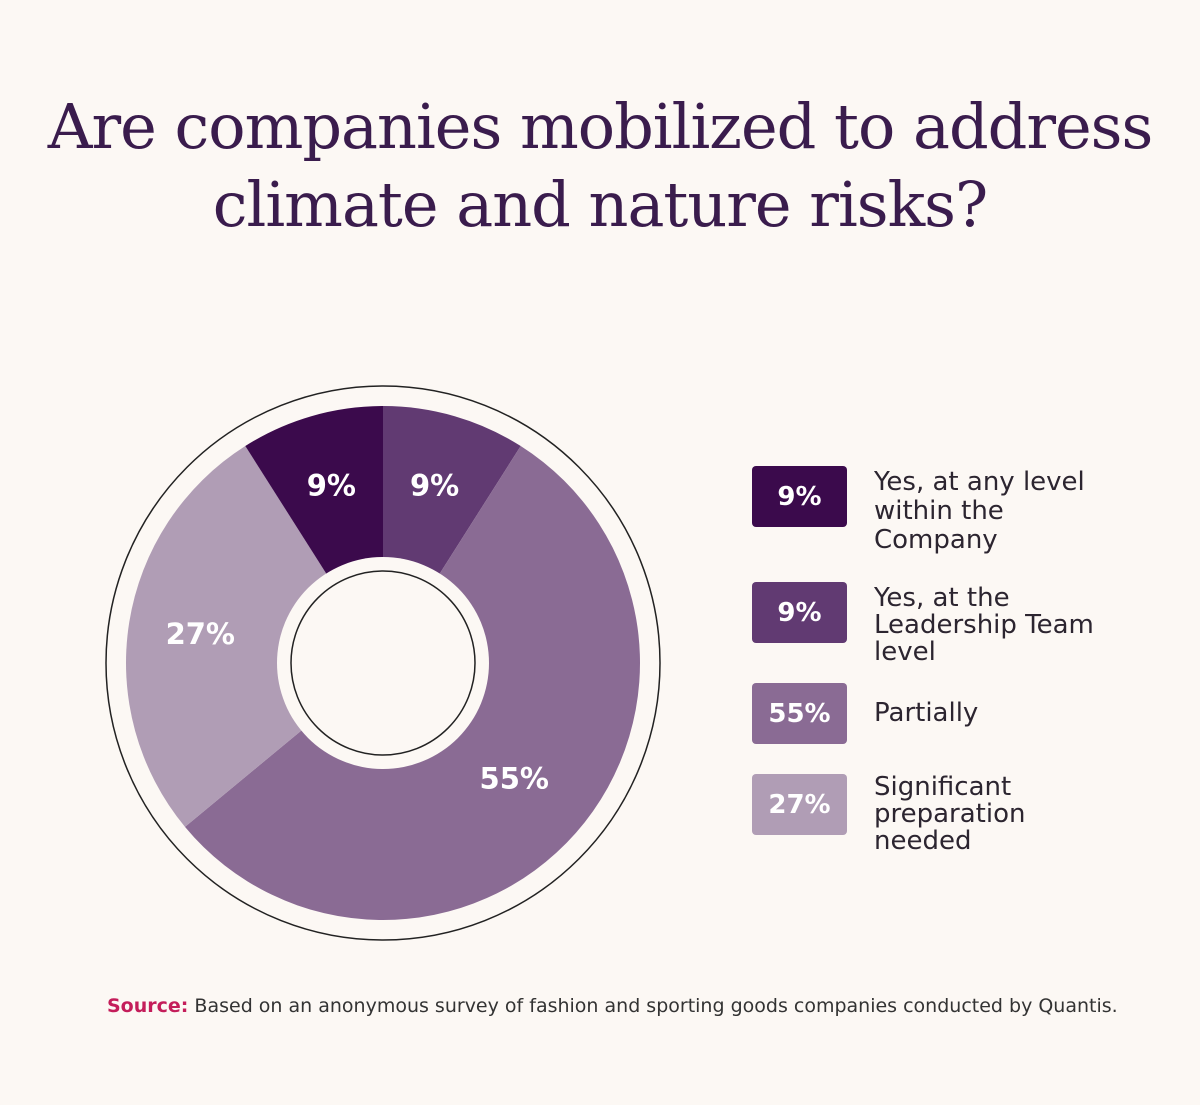 This screenshot has height=1105, width=1200. I want to click on inner-ring, so click(383, 663).